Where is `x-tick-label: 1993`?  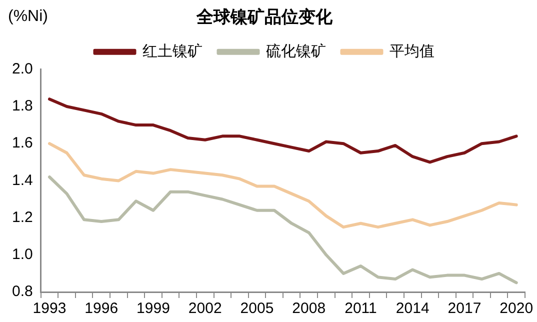 x-tick-label: 1993 is located at coordinates (49, 309).